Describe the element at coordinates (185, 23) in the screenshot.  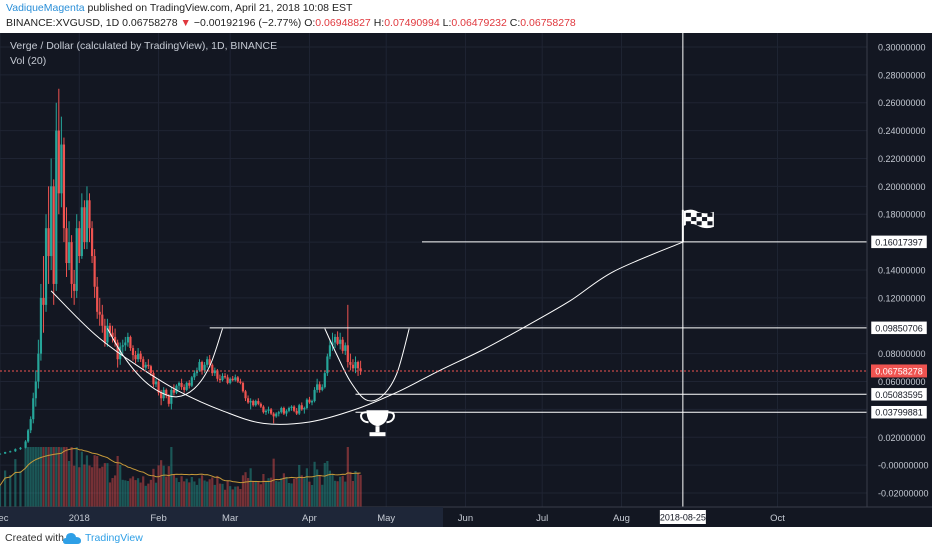
I see `change-arrow-icon: ▼` at that location.